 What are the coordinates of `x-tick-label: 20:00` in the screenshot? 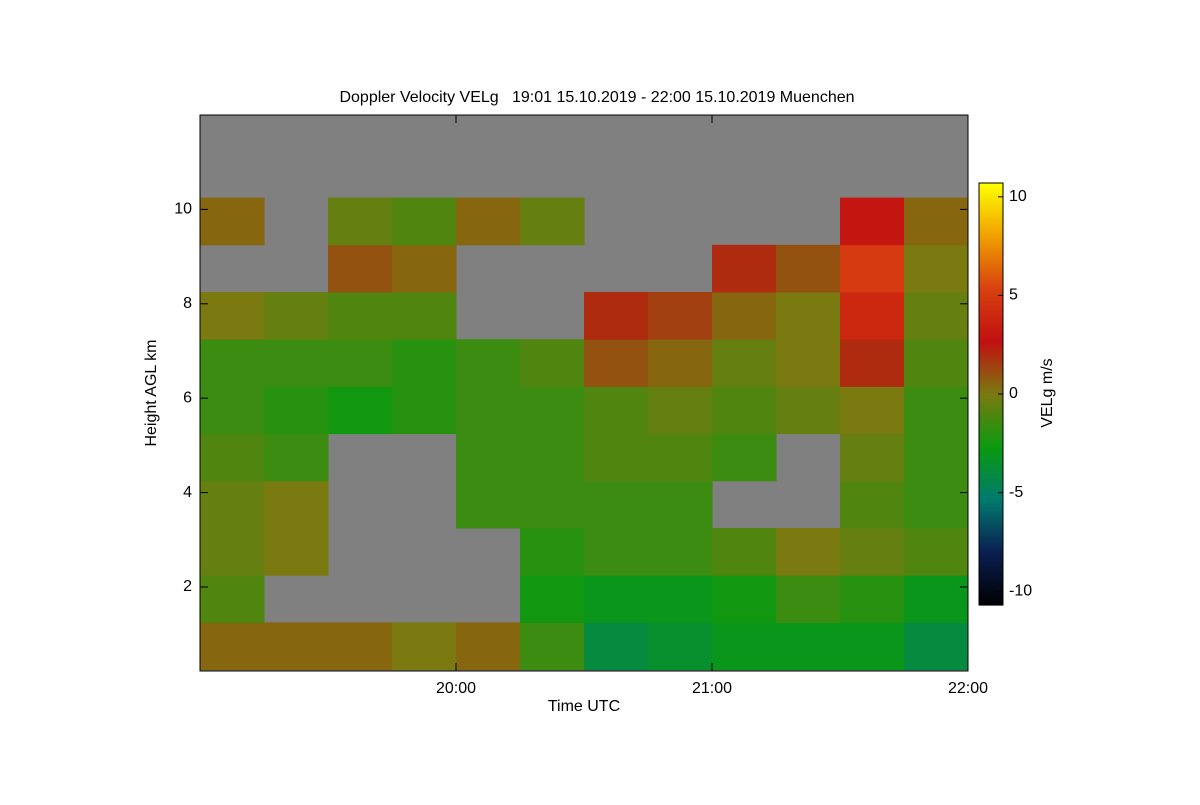 It's located at (456, 688).